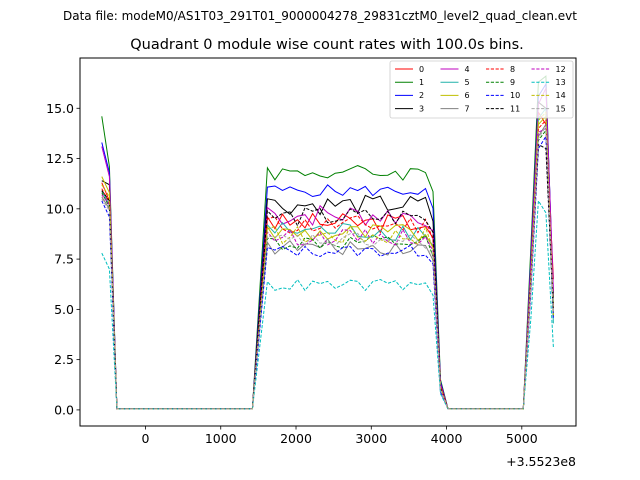 The image size is (640, 480). Describe the element at coordinates (371, 438) in the screenshot. I see `x-tick-label: 3000` at that location.